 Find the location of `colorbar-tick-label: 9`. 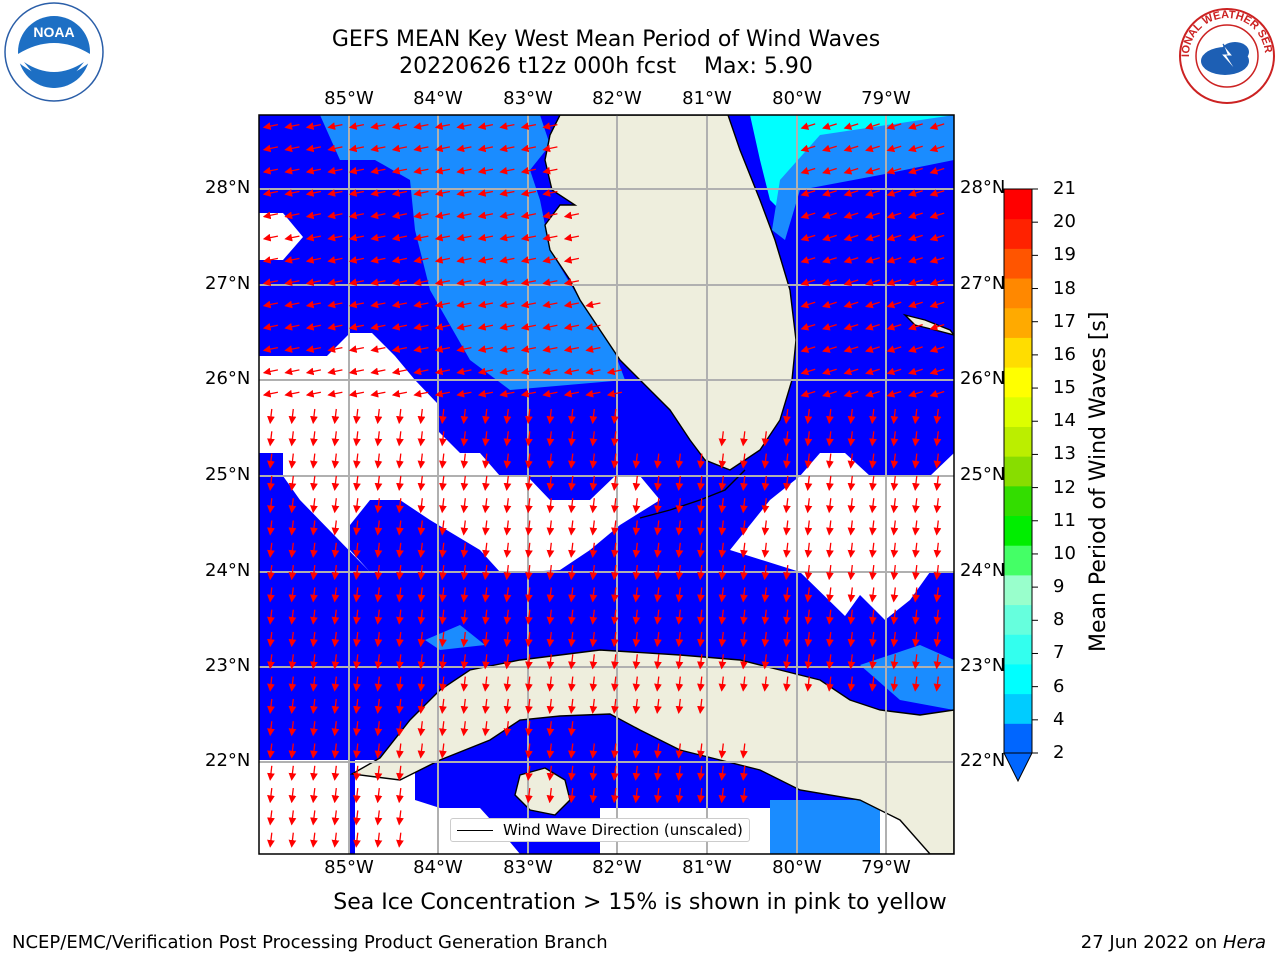

colorbar-tick-label: 9 is located at coordinates (1059, 587).